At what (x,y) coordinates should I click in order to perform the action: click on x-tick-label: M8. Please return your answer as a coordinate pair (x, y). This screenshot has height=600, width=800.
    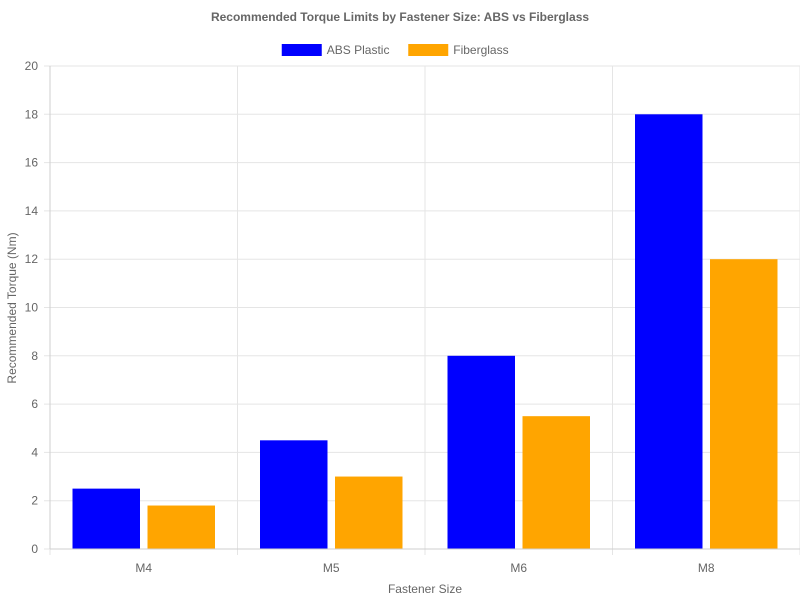
    Looking at the image, I should click on (706, 568).